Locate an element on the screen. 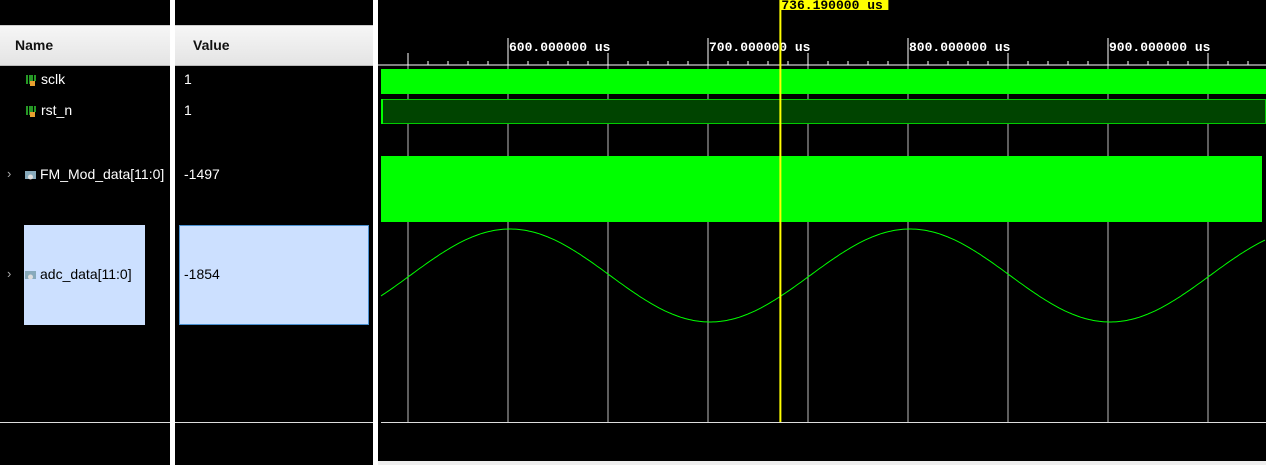 The image size is (1266, 465). cursor-time-label: 736.190000 us is located at coordinates (832, 6).